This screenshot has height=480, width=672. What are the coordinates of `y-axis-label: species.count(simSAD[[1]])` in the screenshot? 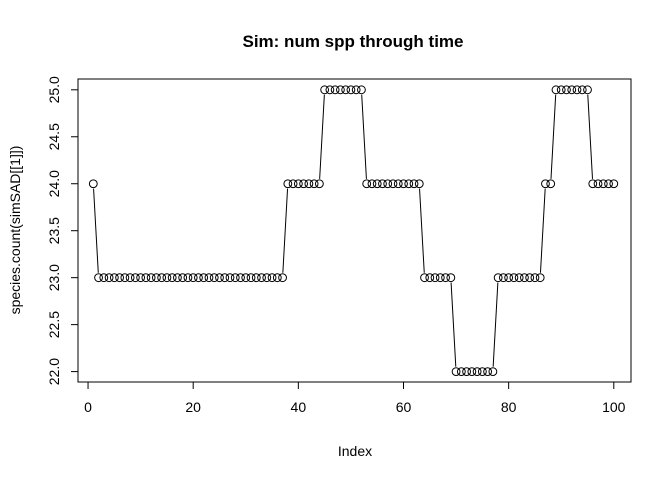 It's located at (15, 230).